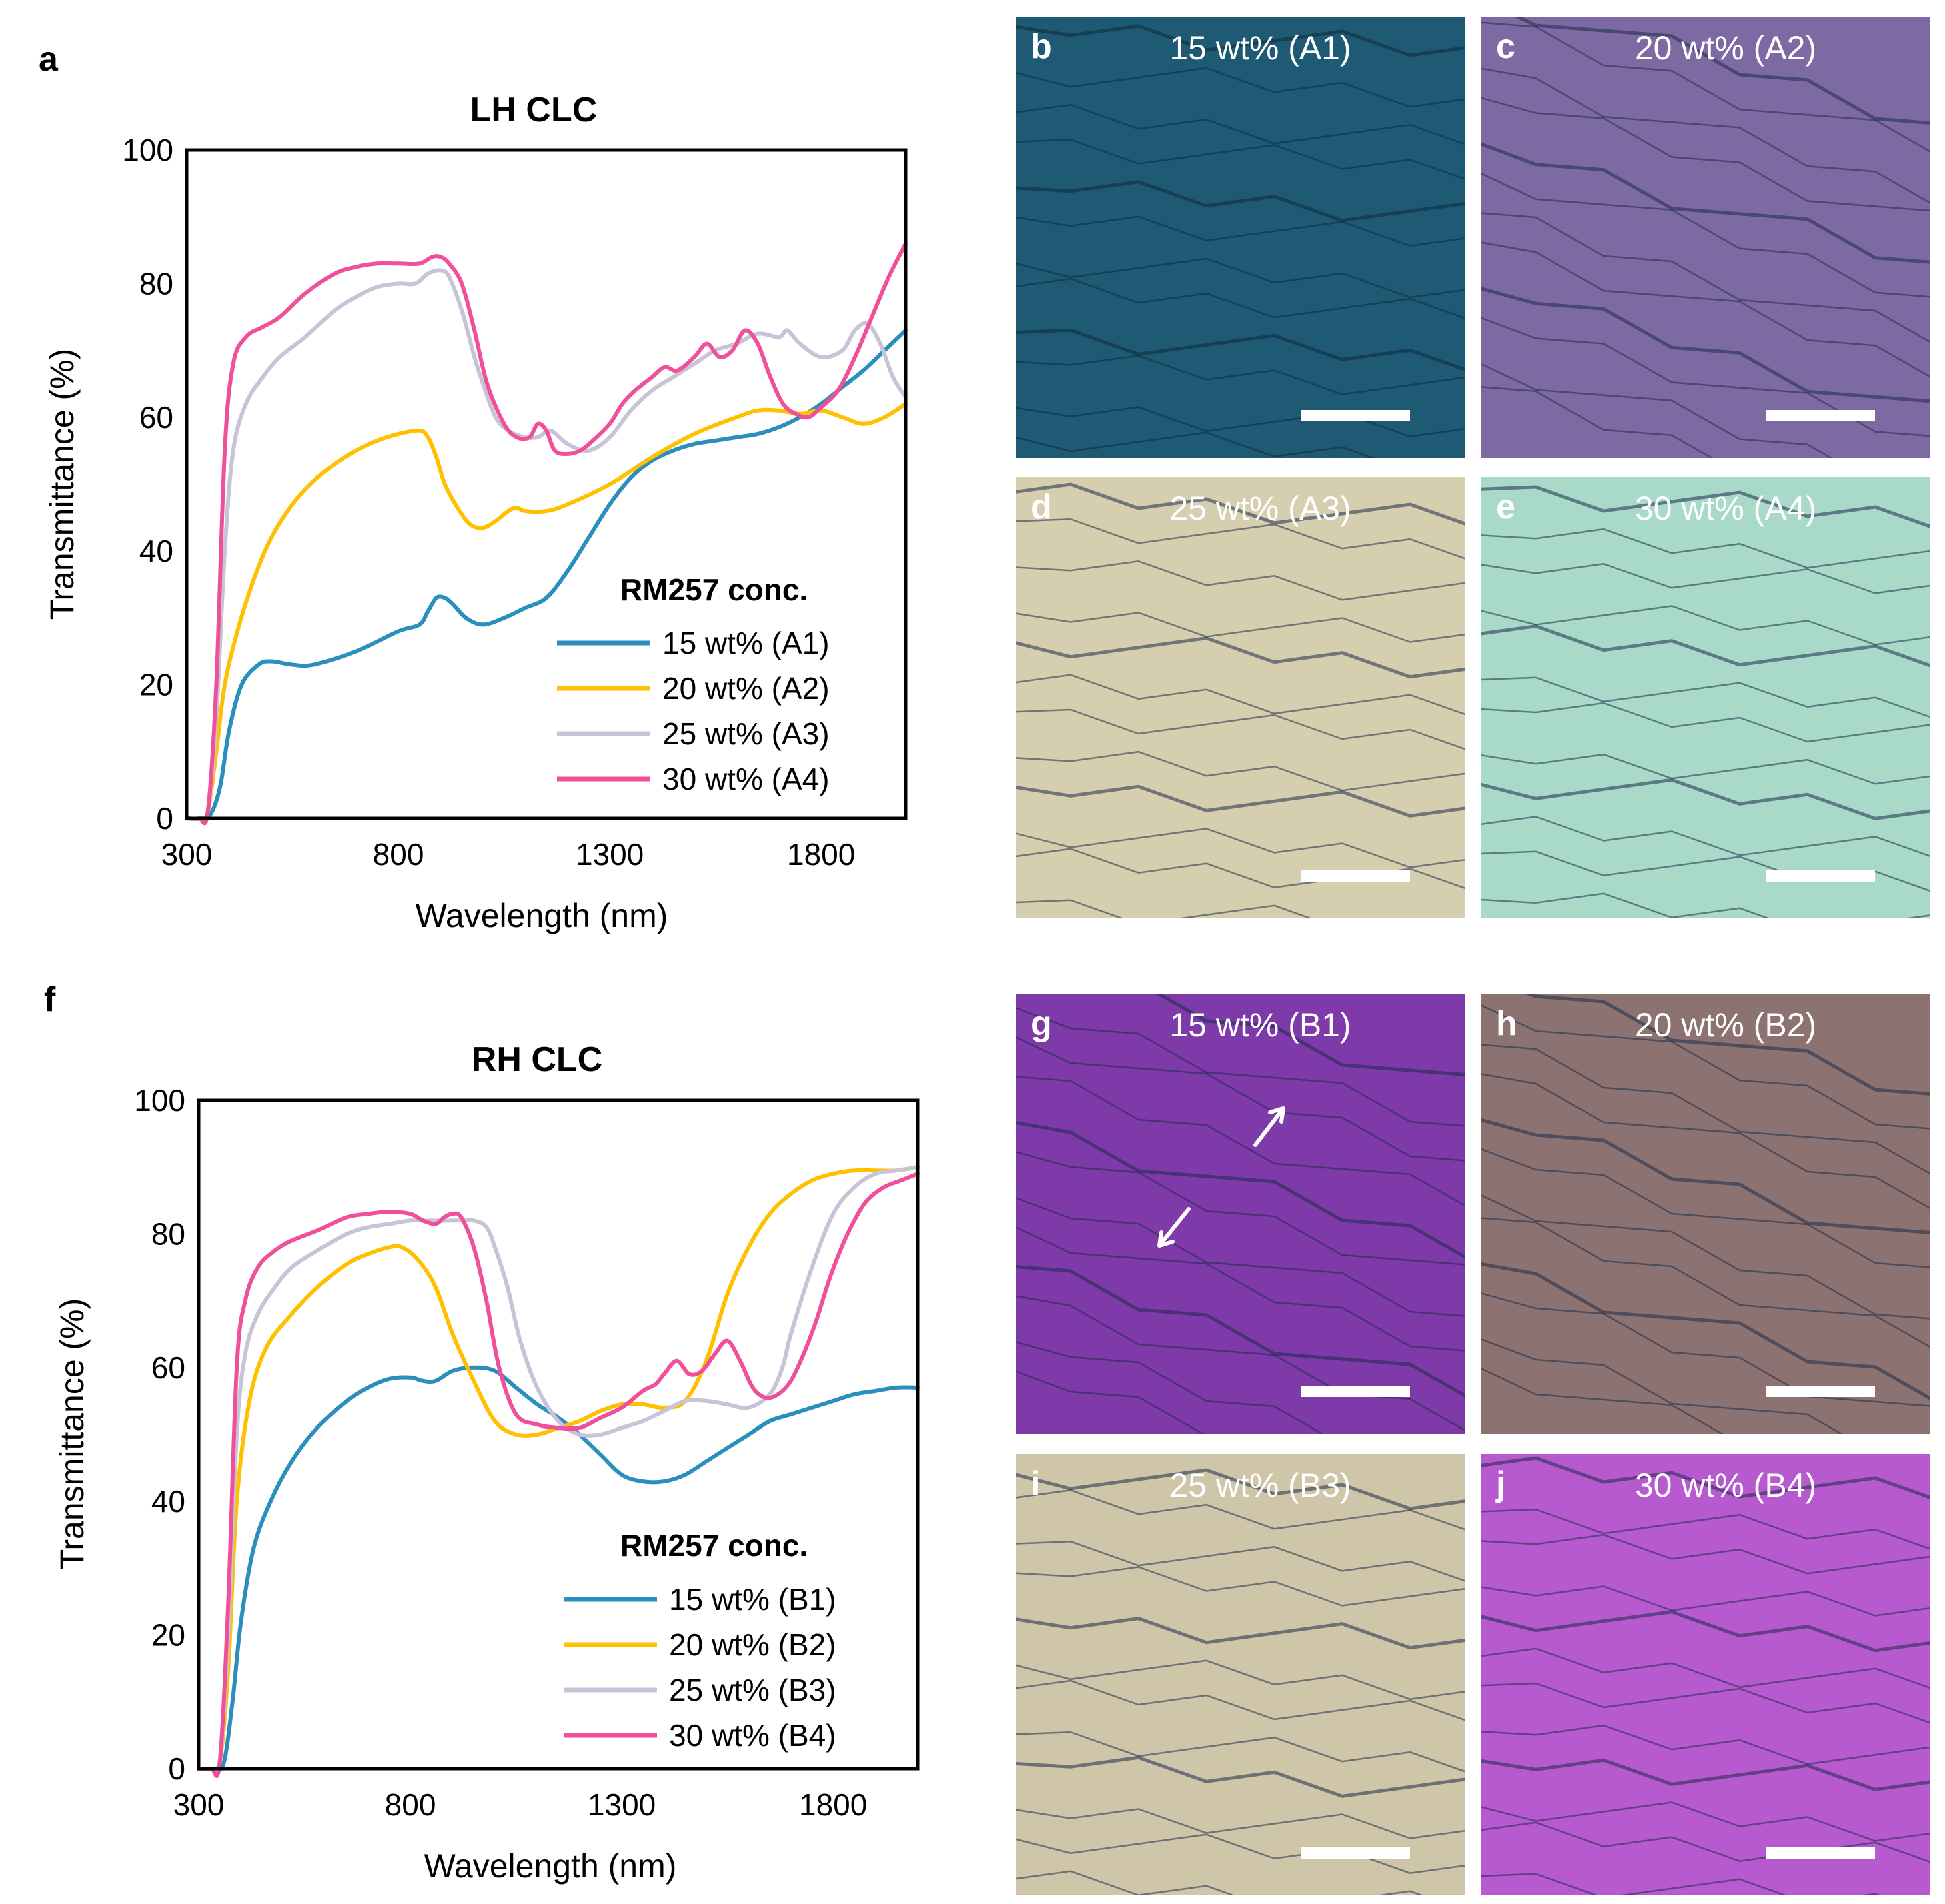 The width and height of the screenshot is (1945, 1904). I want to click on micrograph-caption: 25 wt% (B3), so click(1260, 1485).